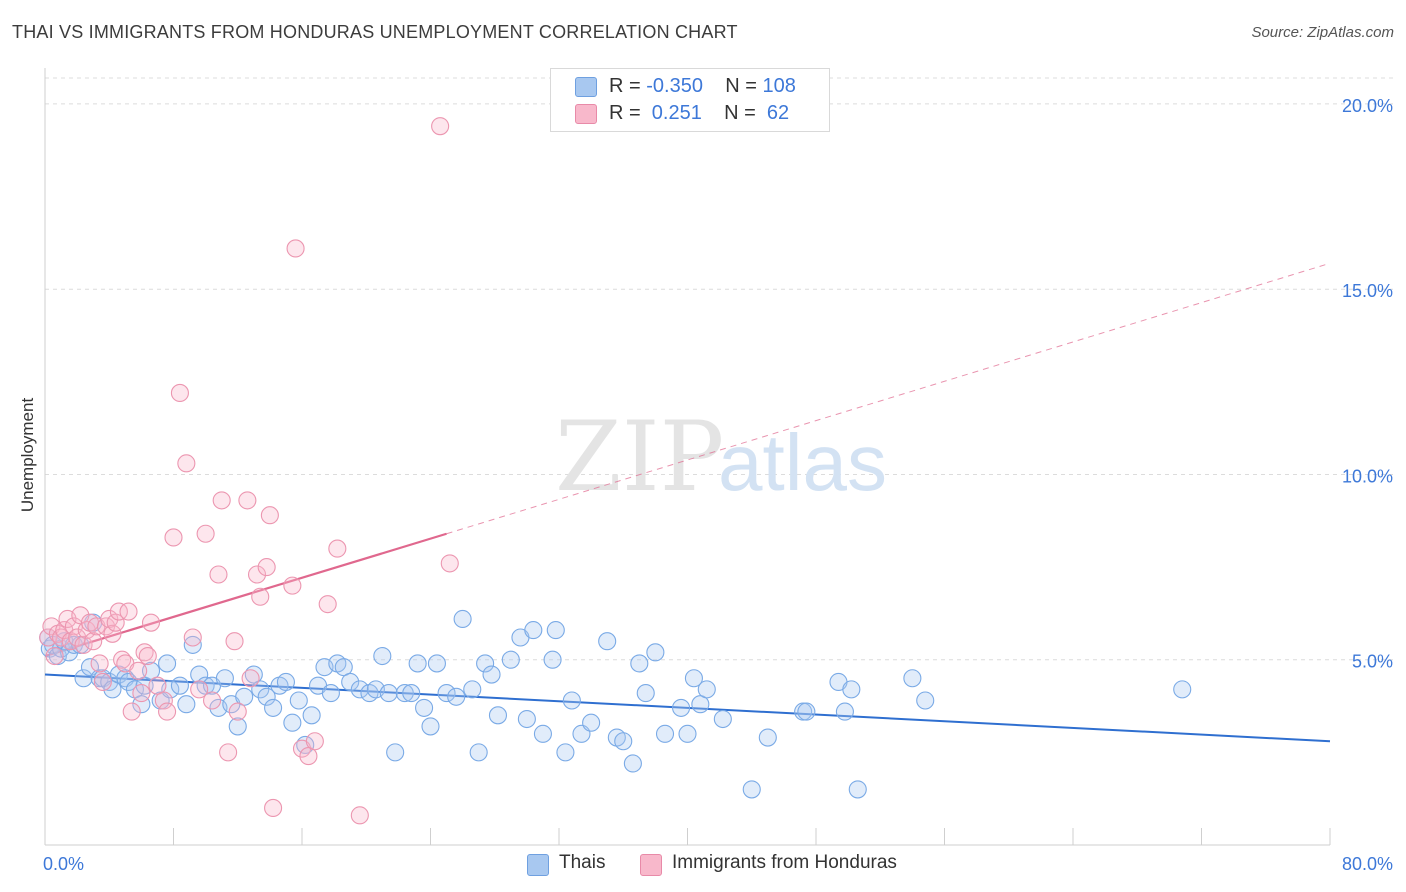  I want to click on source-note: Source: ZipAtlas.com, so click(1322, 32).